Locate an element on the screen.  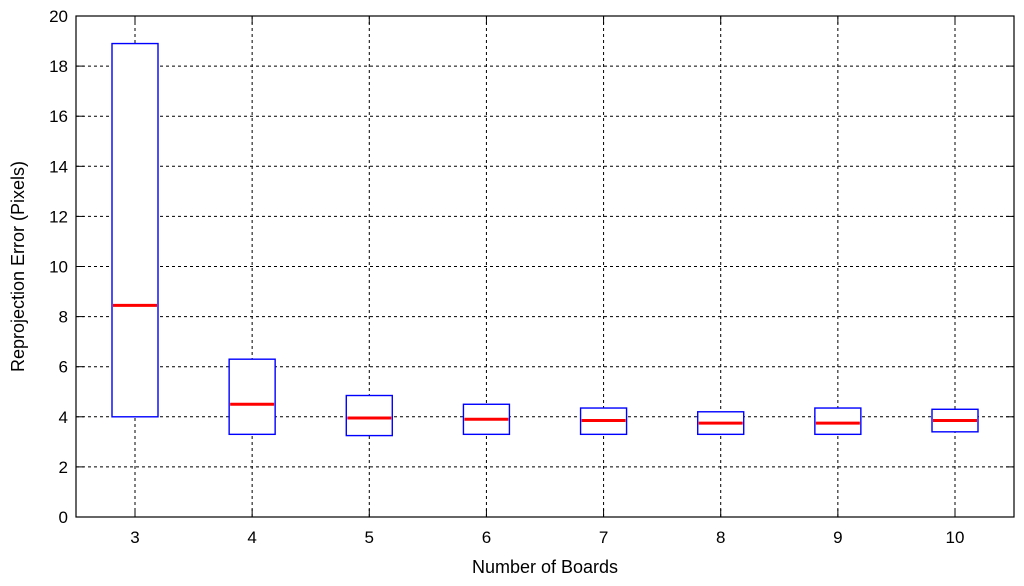
x-tick-label: 9 is located at coordinates (837, 537).